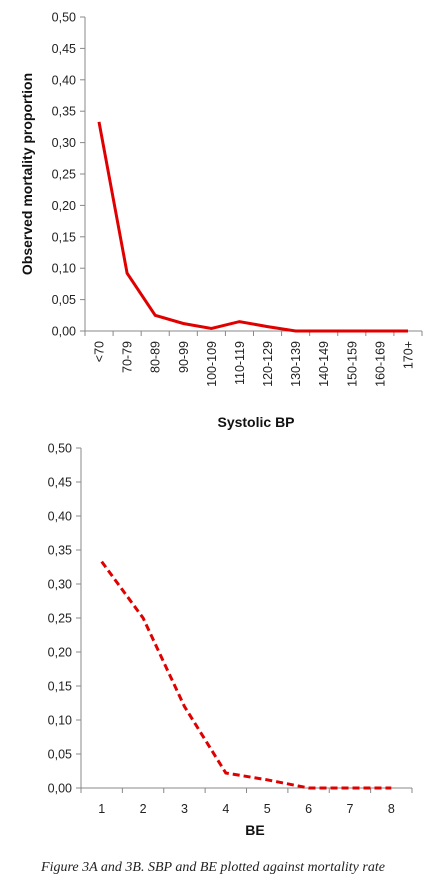 This screenshot has height=884, width=425. Describe the element at coordinates (255, 422) in the screenshot. I see `chart-a-x-axis-label: Systolic BP` at that location.